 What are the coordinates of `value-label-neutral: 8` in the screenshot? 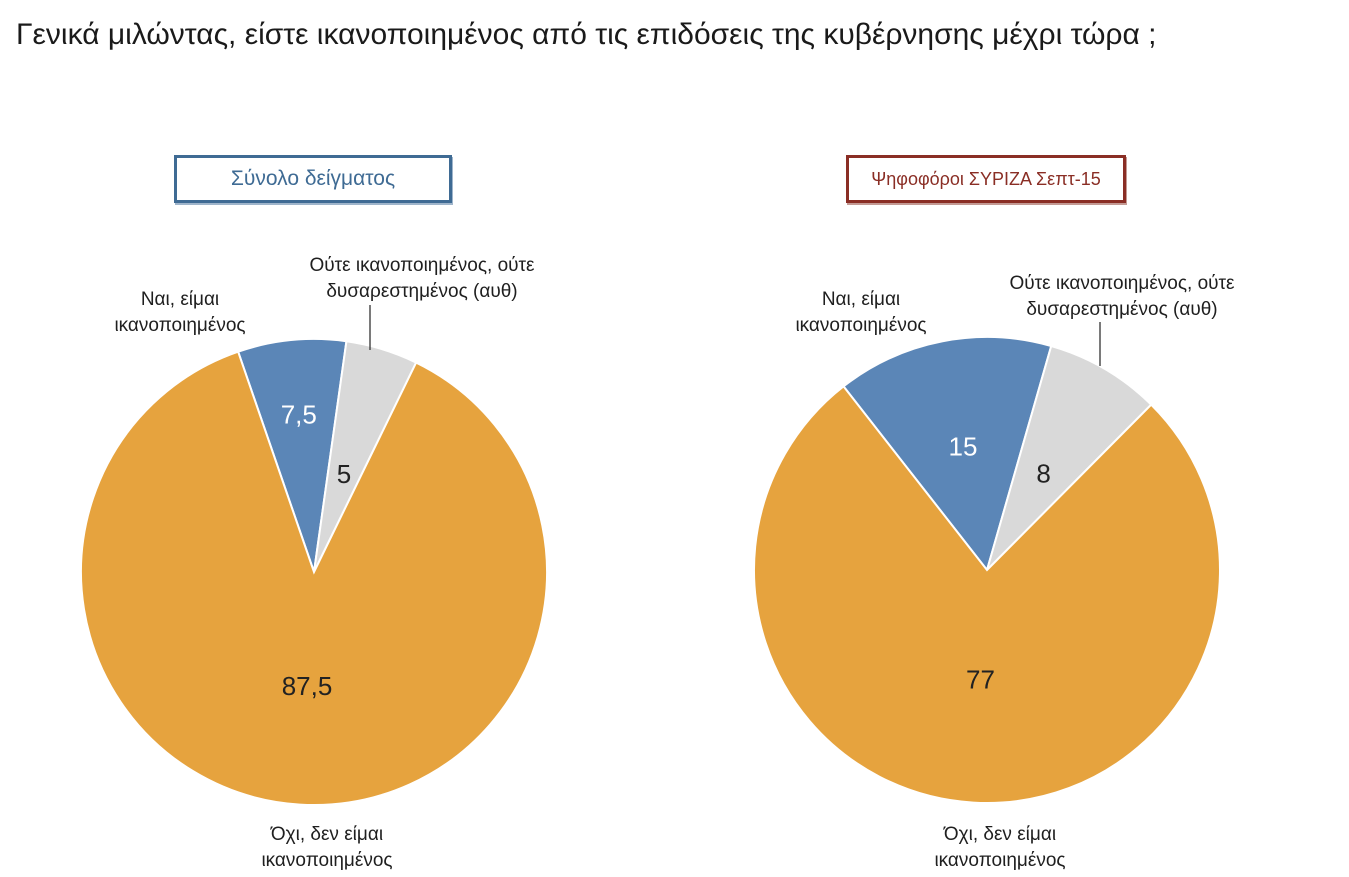 It's located at (1043, 474).